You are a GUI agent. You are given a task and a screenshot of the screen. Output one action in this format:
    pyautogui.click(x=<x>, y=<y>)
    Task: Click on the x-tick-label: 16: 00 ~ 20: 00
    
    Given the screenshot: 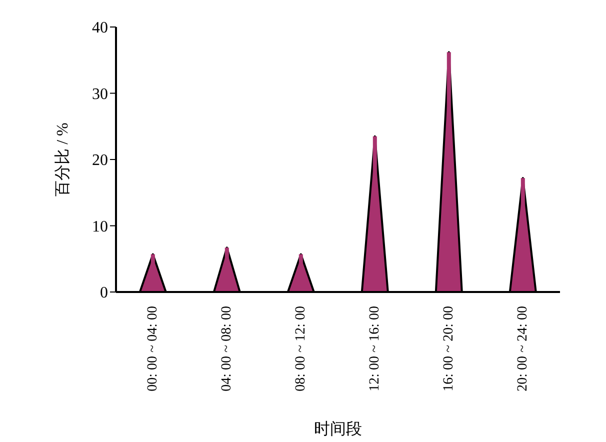 What is the action you would take?
    pyautogui.click(x=449, y=349)
    